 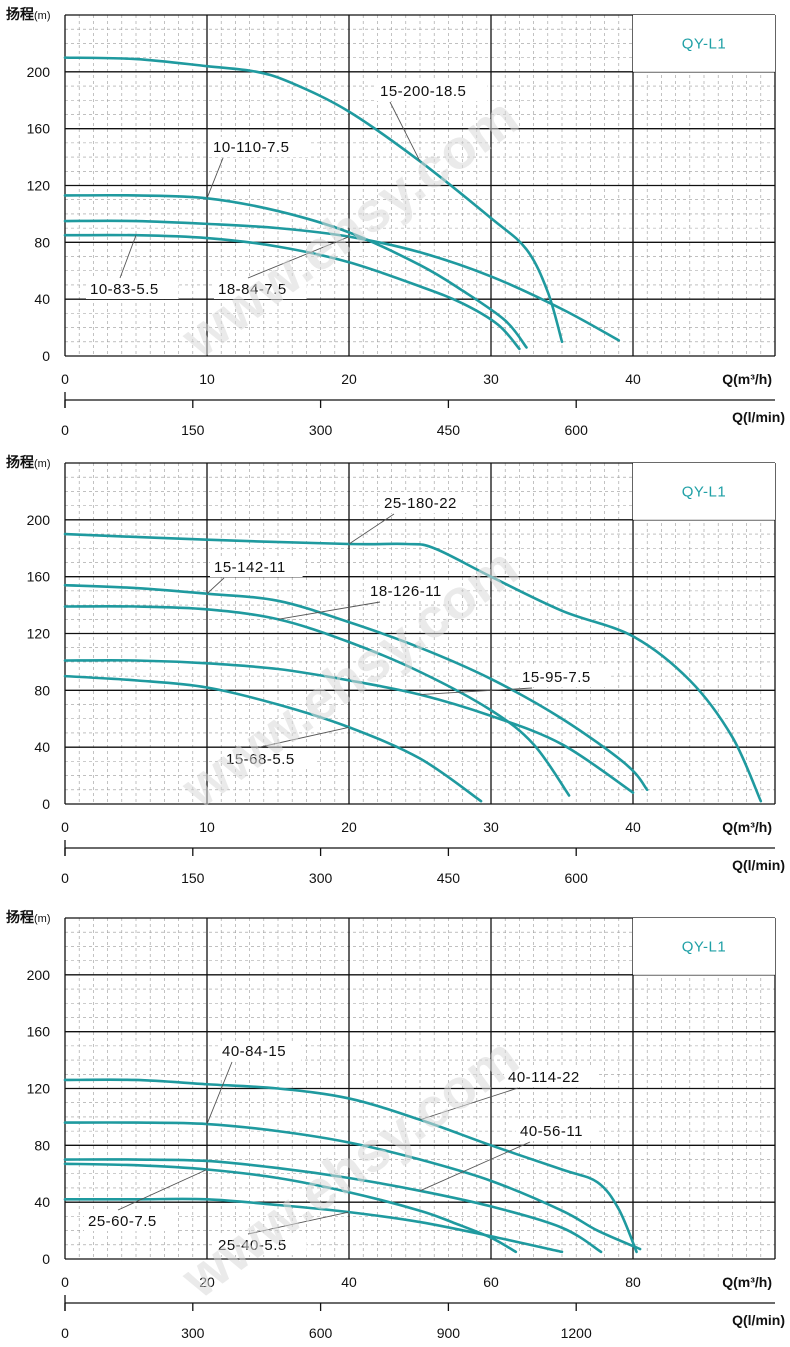 What do you see at coordinates (551, 1131) in the screenshot?
I see `curve-label-40-56-11: 40-56-11` at bounding box center [551, 1131].